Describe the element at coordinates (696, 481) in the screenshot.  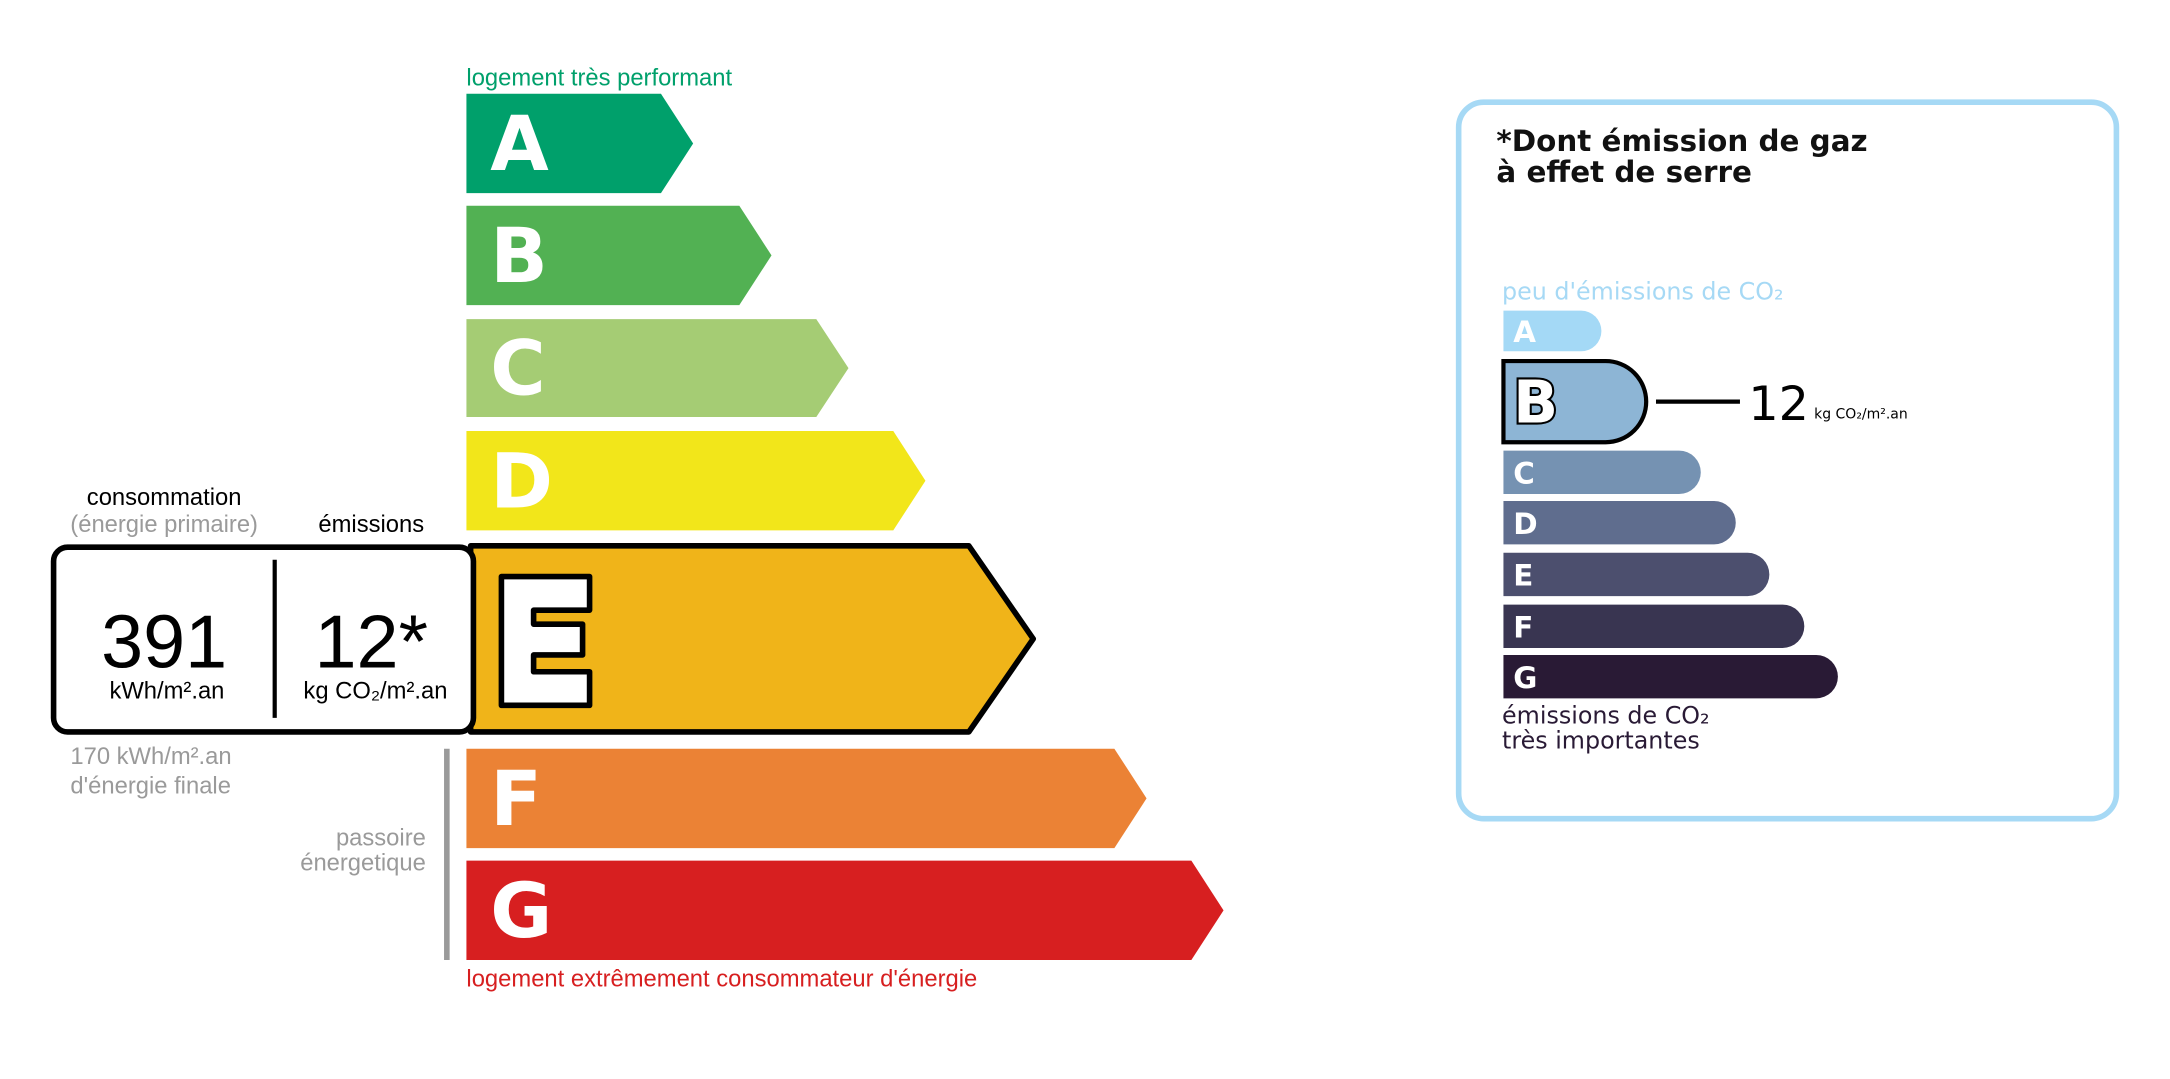
I see `energy-bar-d` at that location.